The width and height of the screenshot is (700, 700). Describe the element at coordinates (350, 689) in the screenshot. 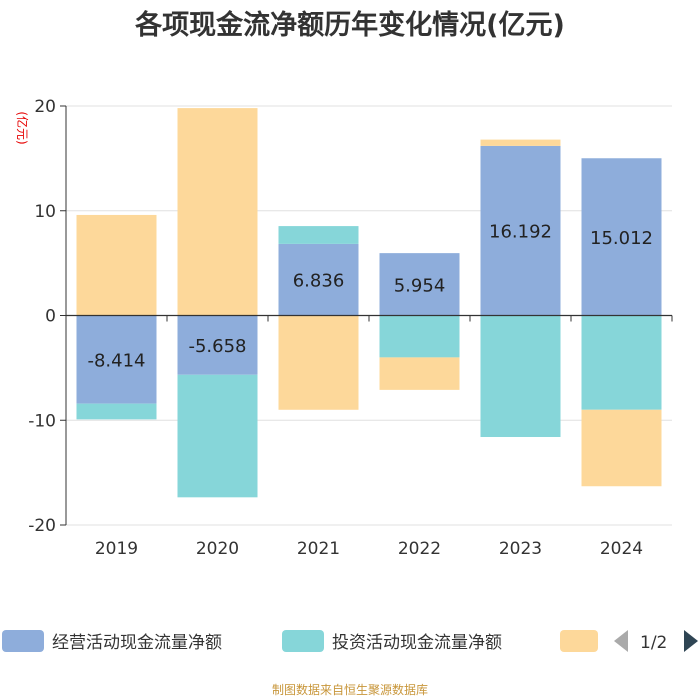

I see `data-source-note: 制图数据来自恒生聚源数据库` at that location.